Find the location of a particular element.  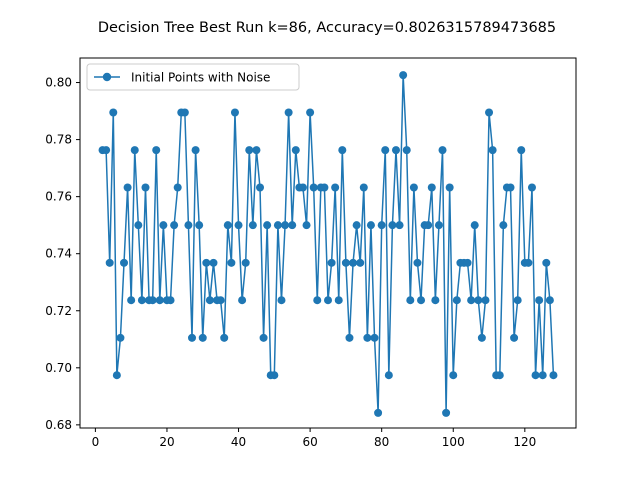

y-tick-label: 0.74 is located at coordinates (58, 254).